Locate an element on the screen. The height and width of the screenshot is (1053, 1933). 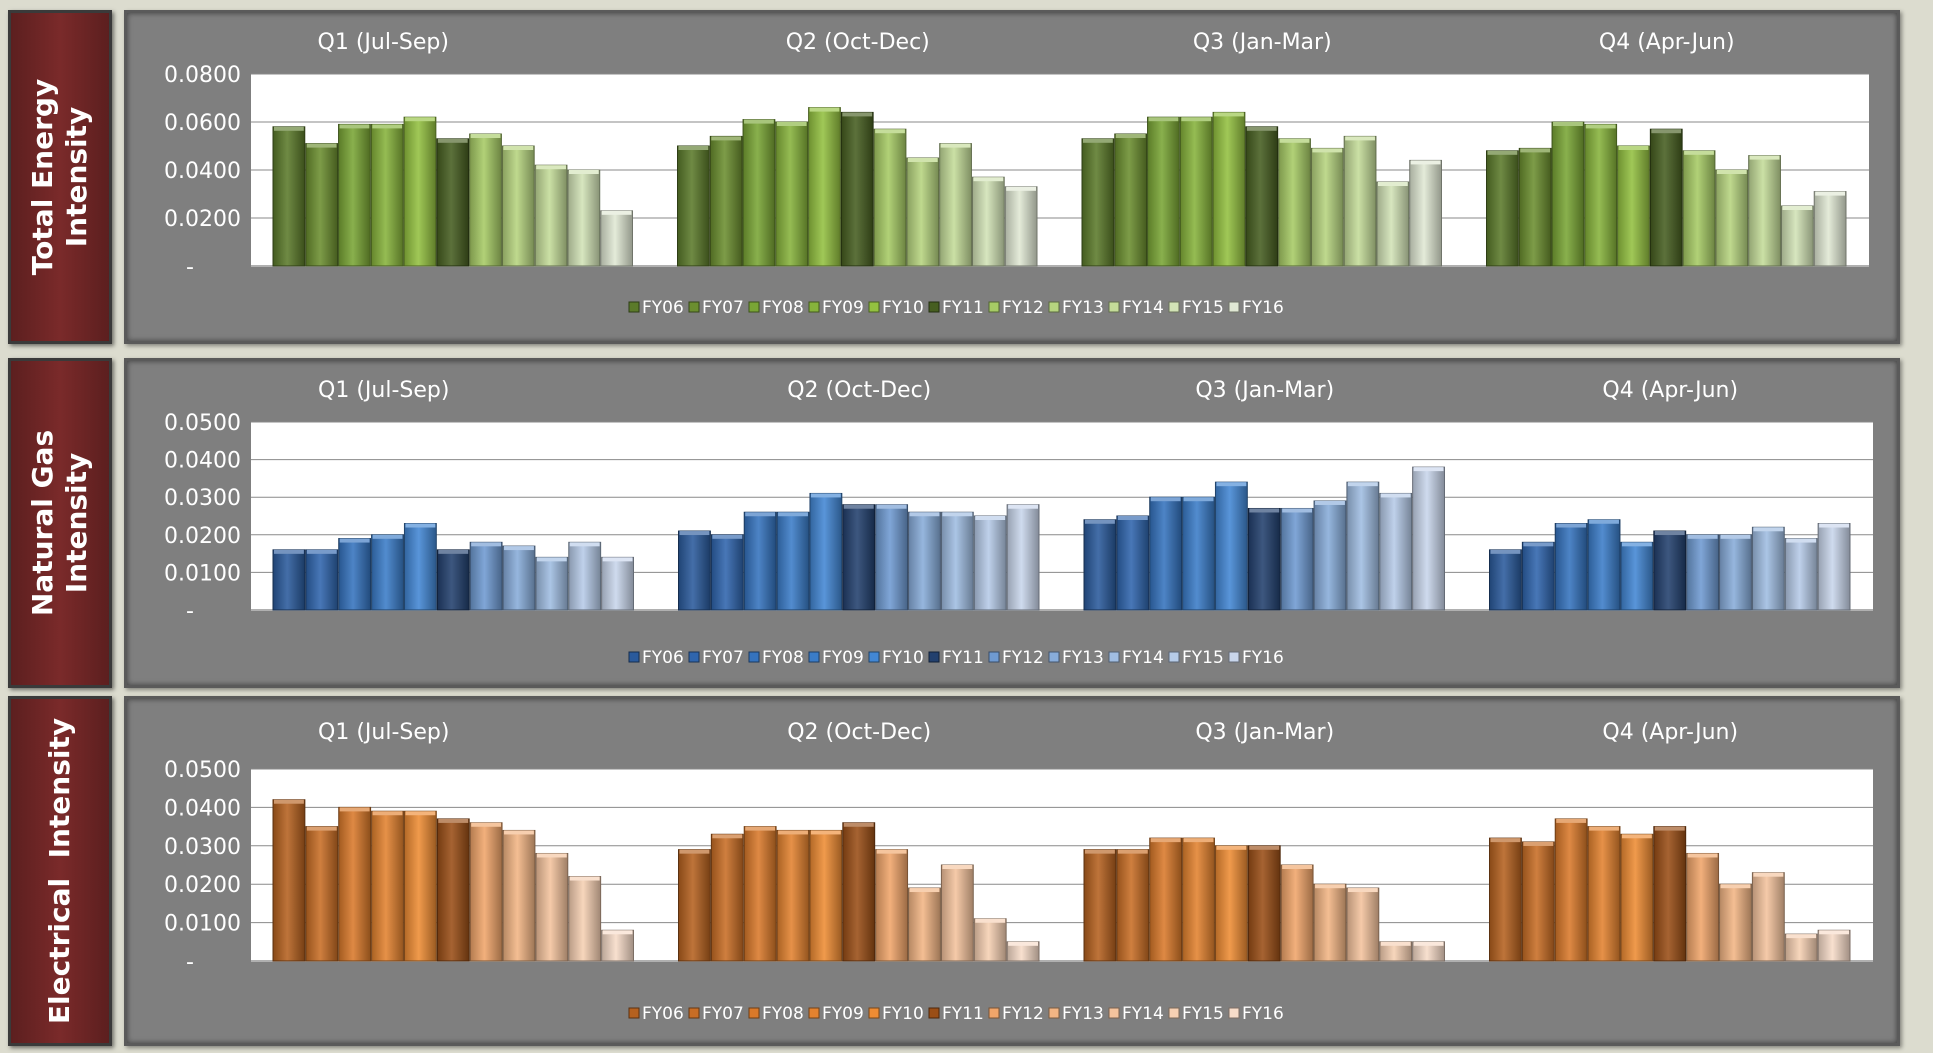
y-tick-label: 0.0500 is located at coordinates (202, 770).